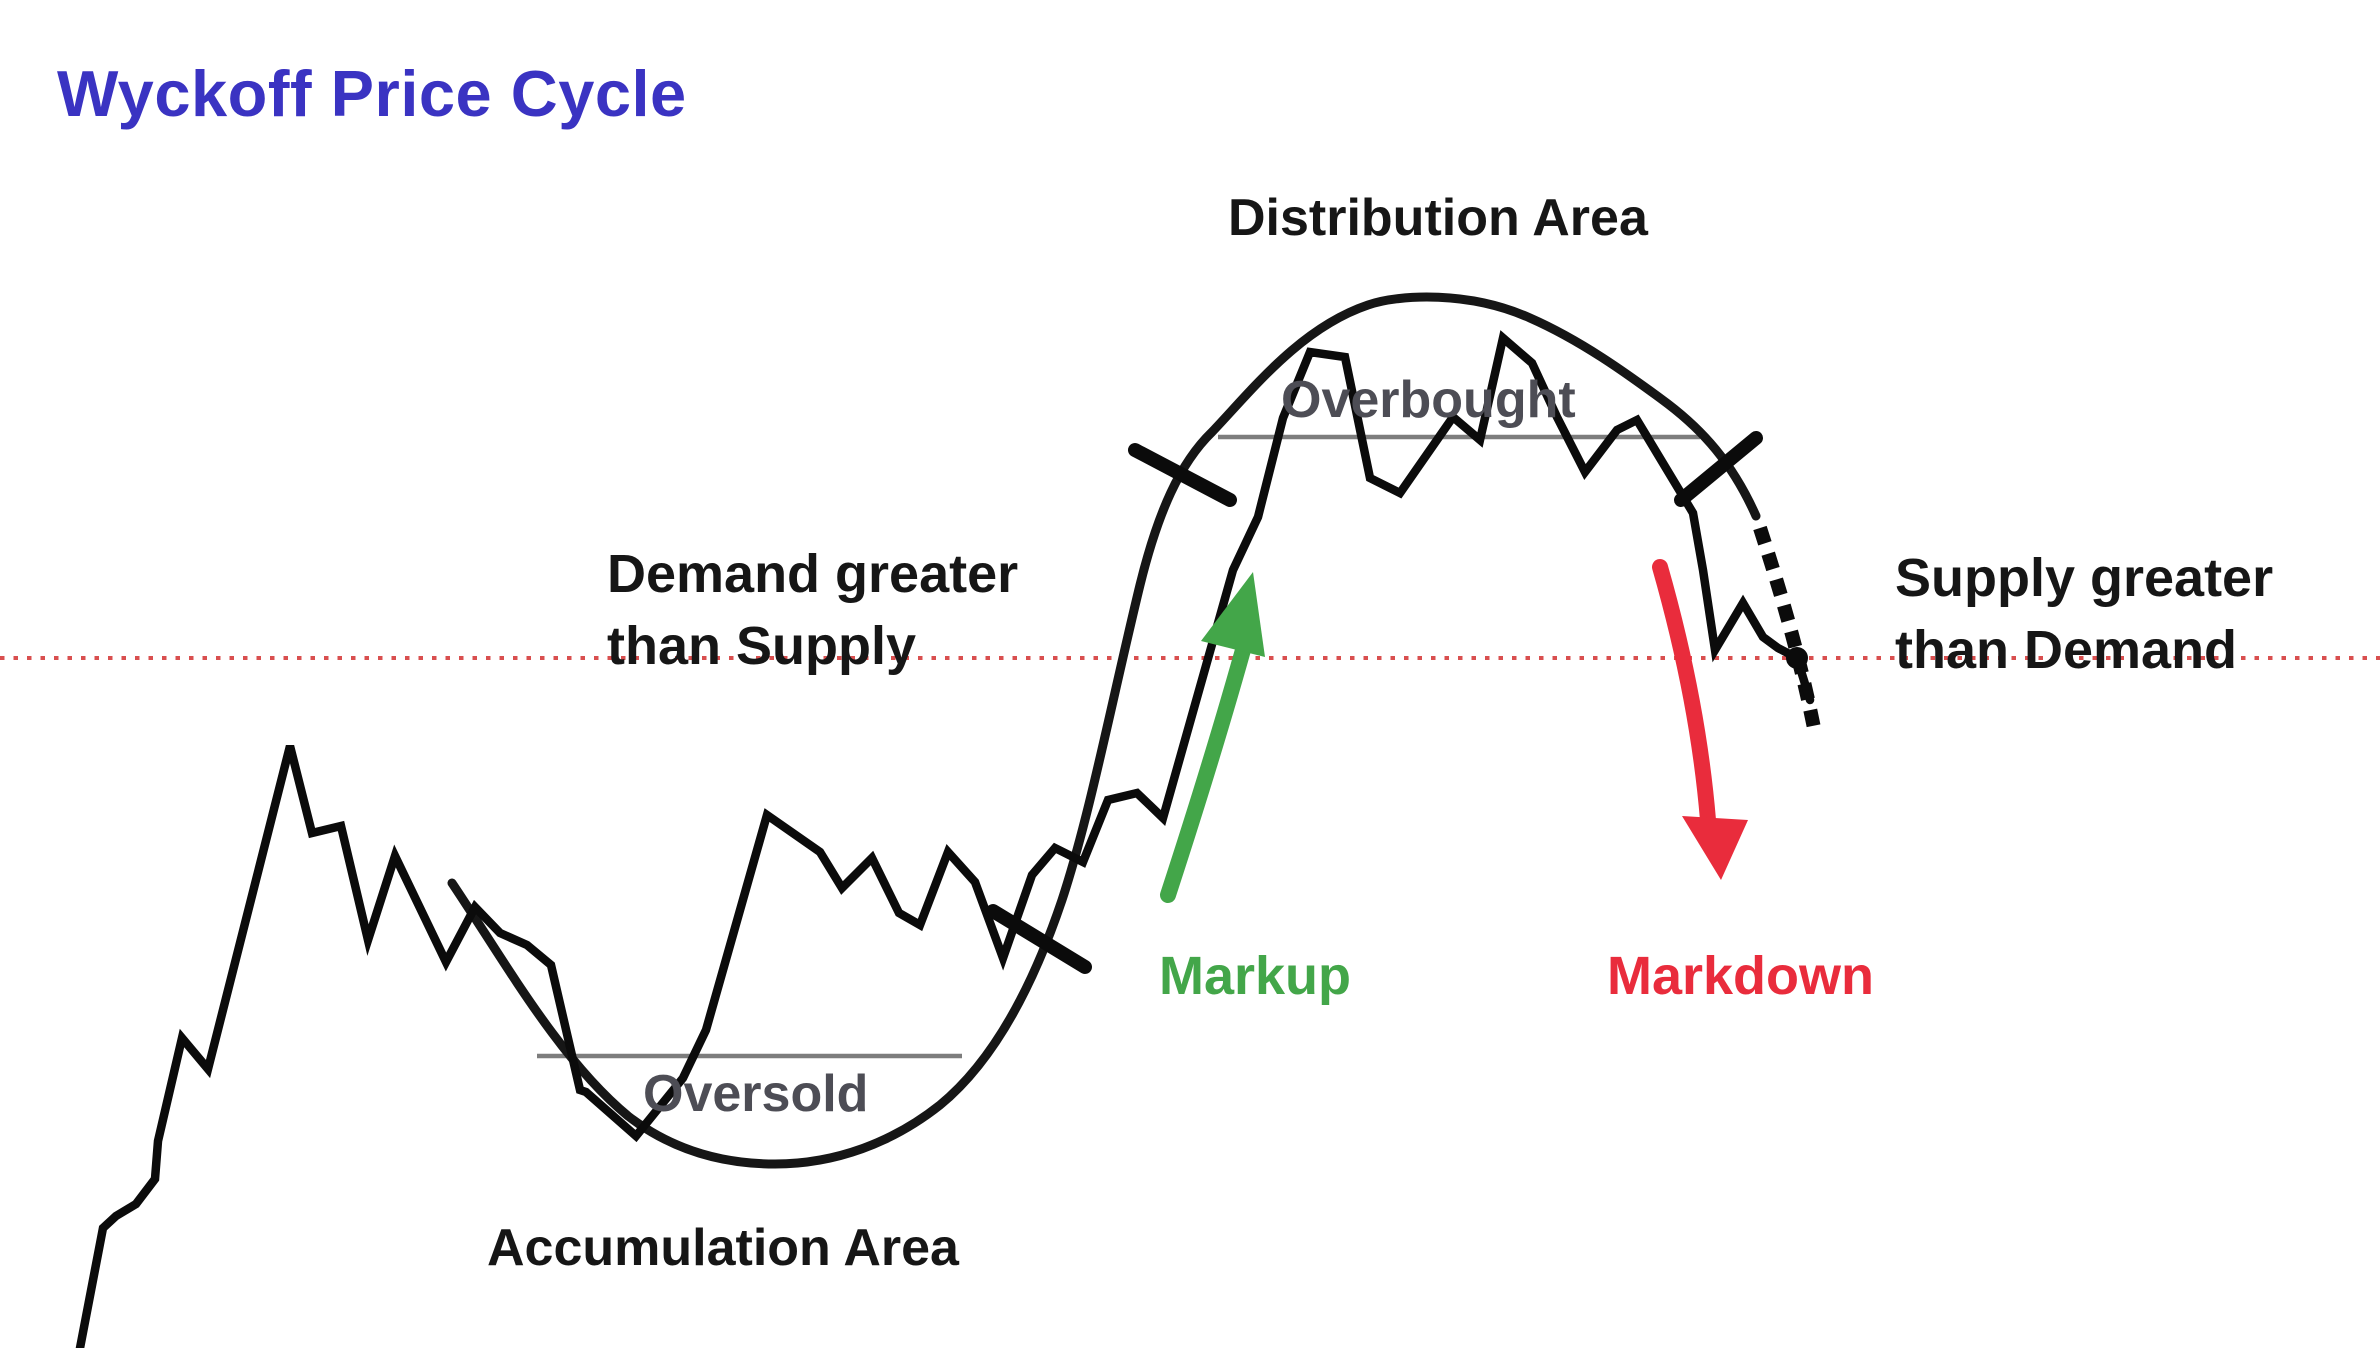  I want to click on markdown-phase-label: Markdown, so click(1741, 976).